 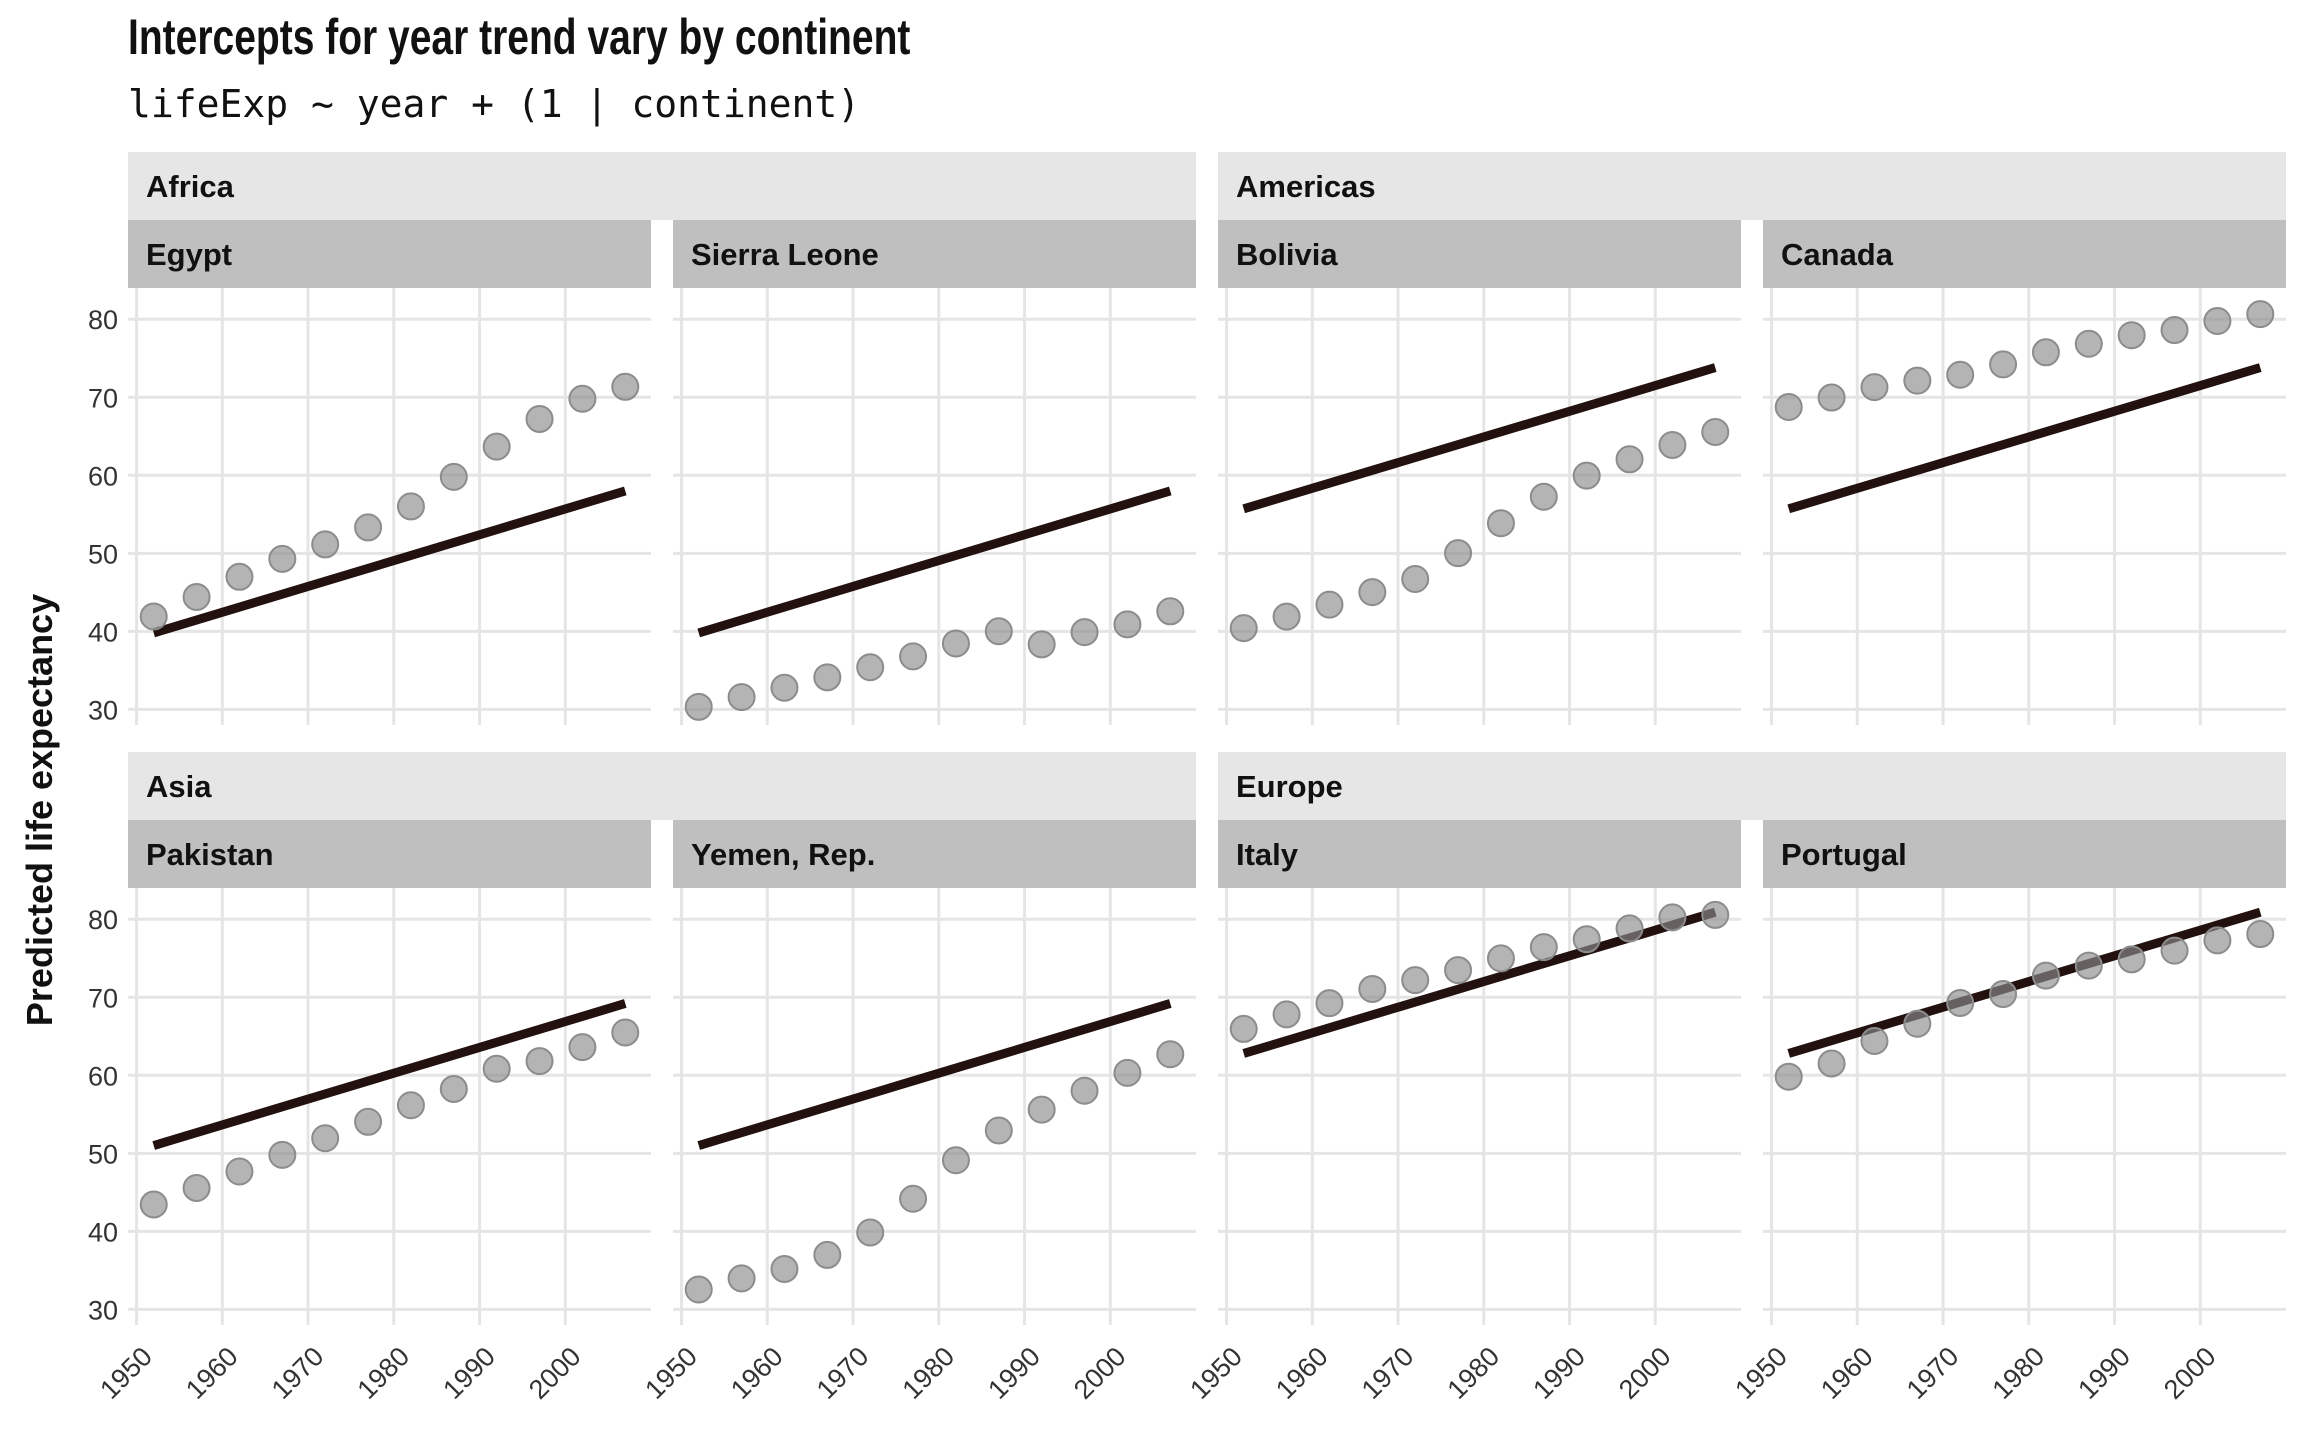 I want to click on country-strip-label: Sierra Leone, so click(x=785, y=254).